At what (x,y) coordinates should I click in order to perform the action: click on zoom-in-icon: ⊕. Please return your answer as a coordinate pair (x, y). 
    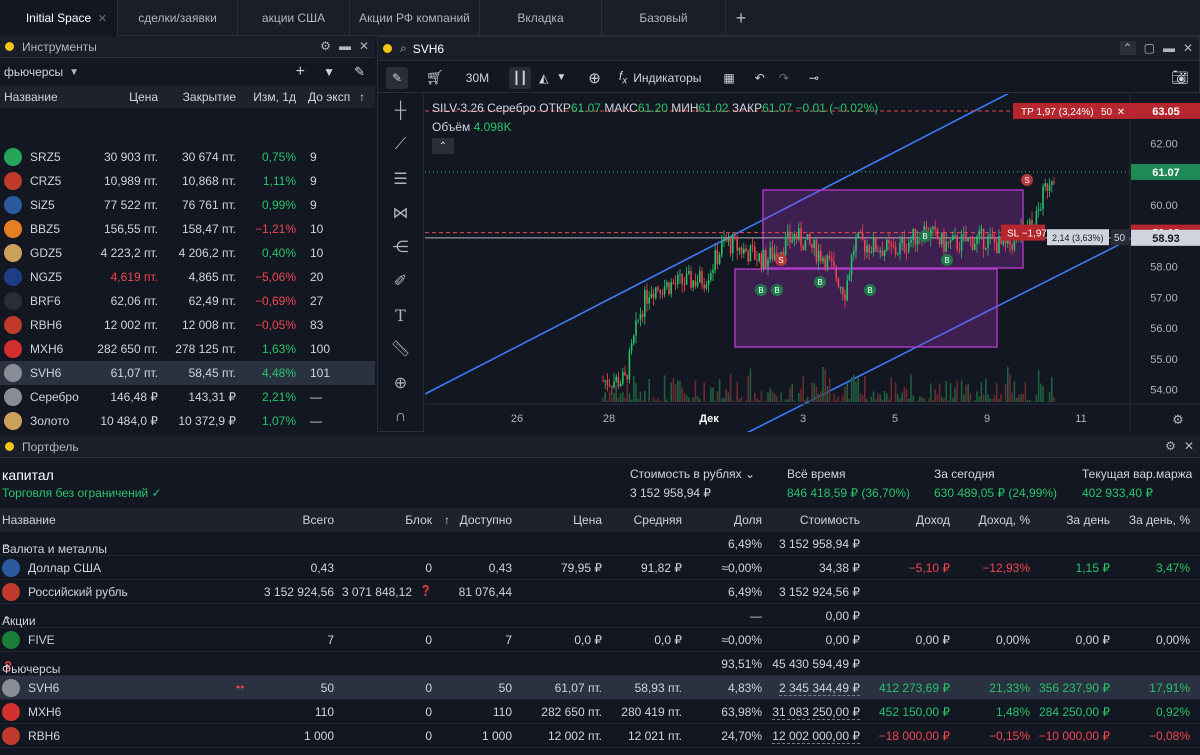
    Looking at the image, I should click on (400, 383).